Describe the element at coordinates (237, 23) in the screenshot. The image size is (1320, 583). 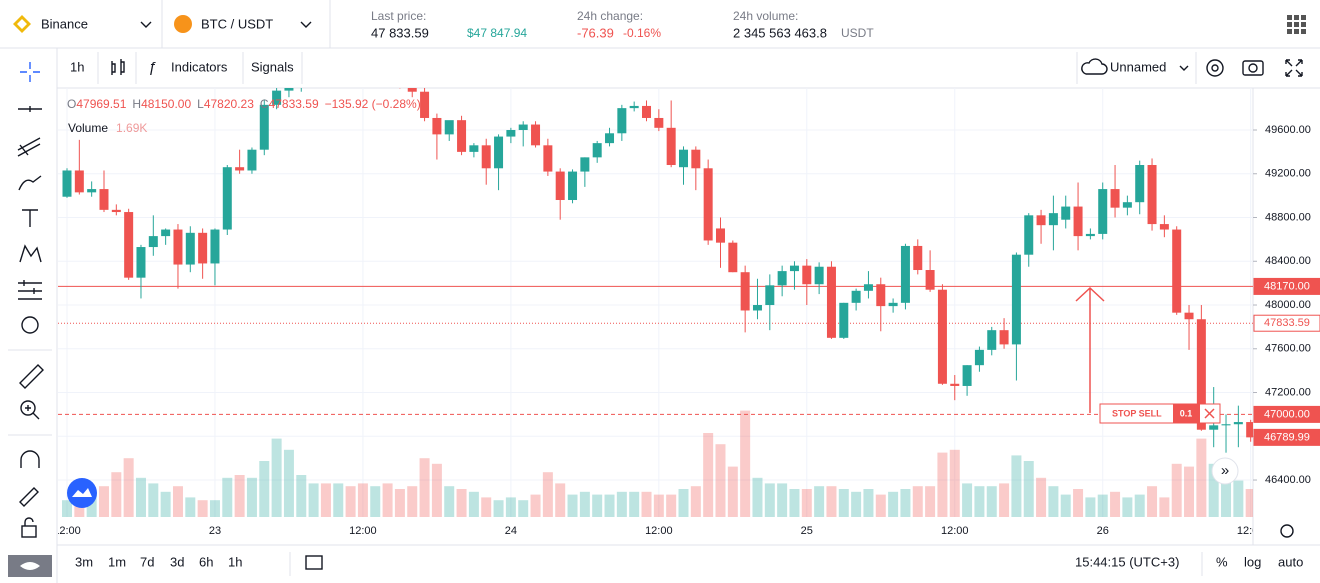
I see `pair: BTC / USDT` at that location.